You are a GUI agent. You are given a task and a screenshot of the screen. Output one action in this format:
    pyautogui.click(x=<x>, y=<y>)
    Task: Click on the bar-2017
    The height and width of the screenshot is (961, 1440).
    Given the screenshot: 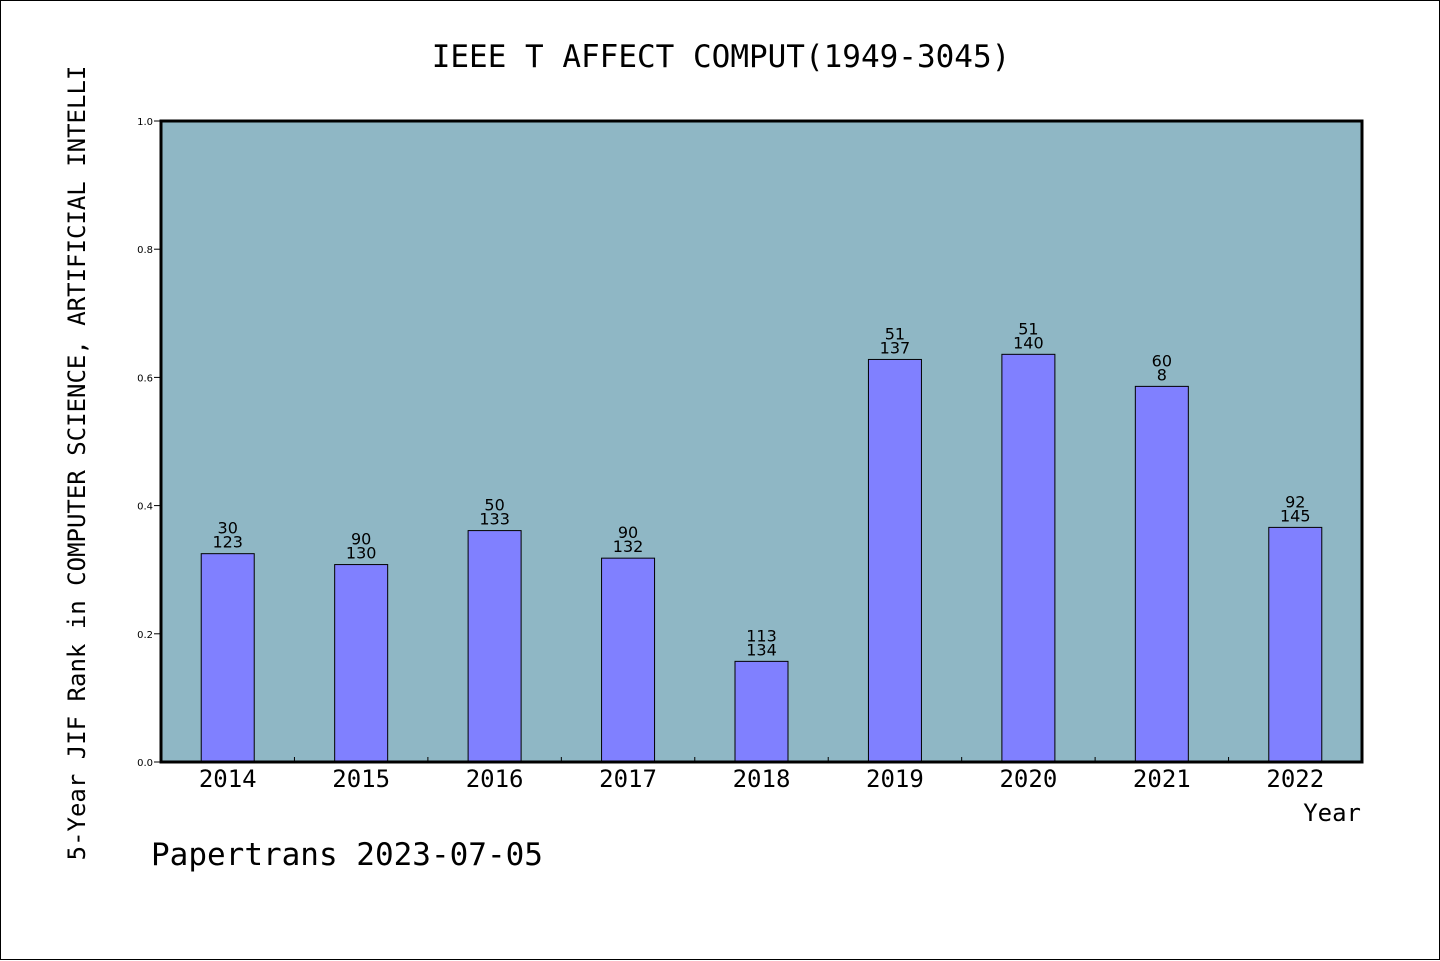 What is the action you would take?
    pyautogui.click(x=628, y=660)
    